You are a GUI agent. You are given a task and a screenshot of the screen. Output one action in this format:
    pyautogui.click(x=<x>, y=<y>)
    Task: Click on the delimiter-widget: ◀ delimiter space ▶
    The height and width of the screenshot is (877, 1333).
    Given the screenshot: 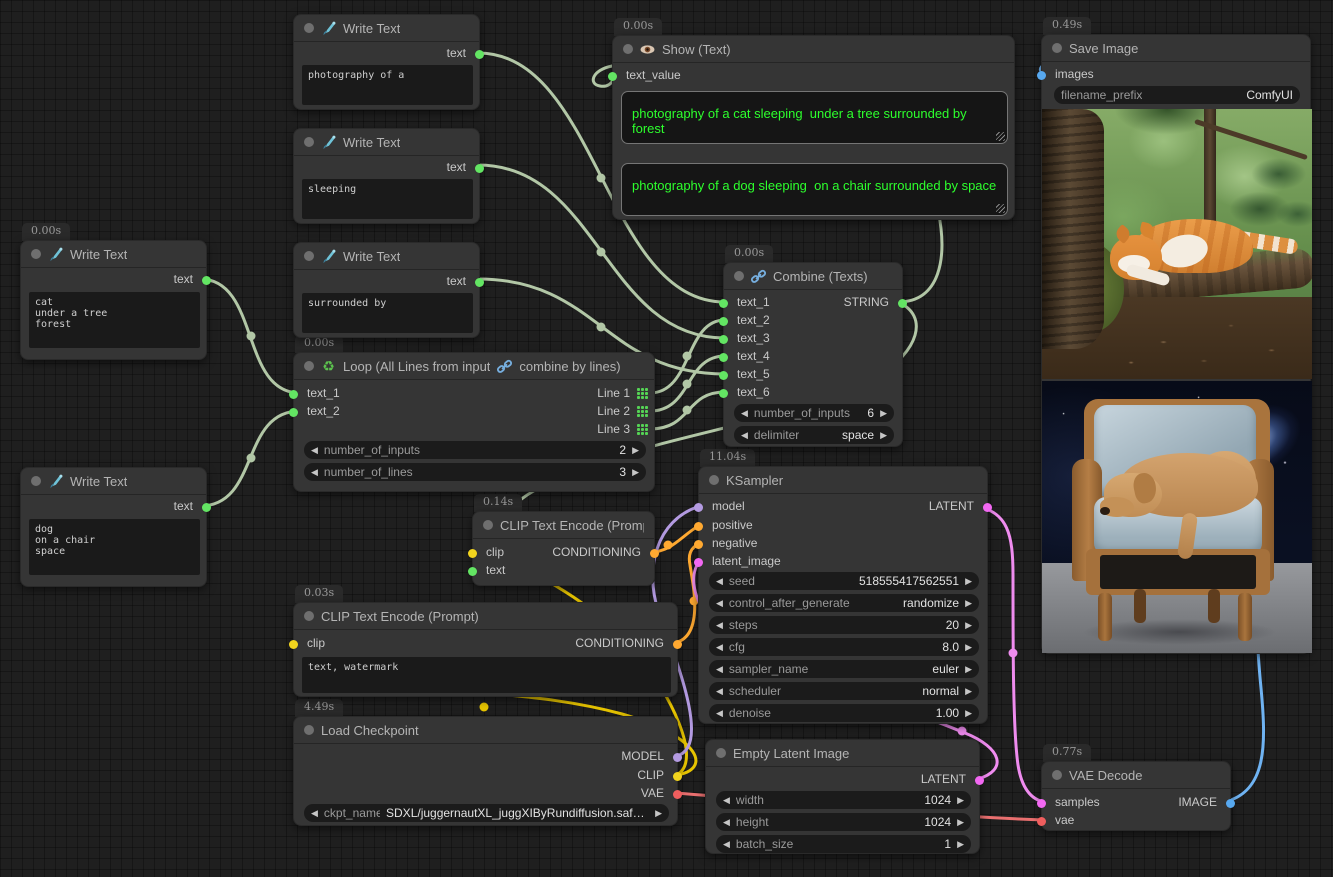 What is the action you would take?
    pyautogui.click(x=814, y=435)
    